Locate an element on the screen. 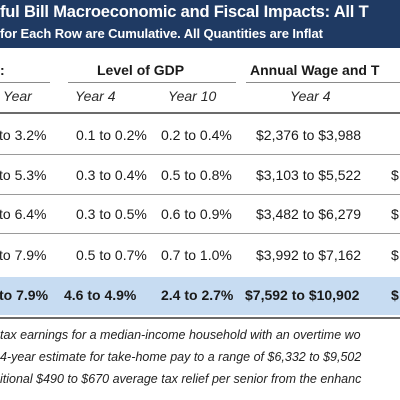  cell-gdp-year4: 0.5 to 0.7% is located at coordinates (111, 255).